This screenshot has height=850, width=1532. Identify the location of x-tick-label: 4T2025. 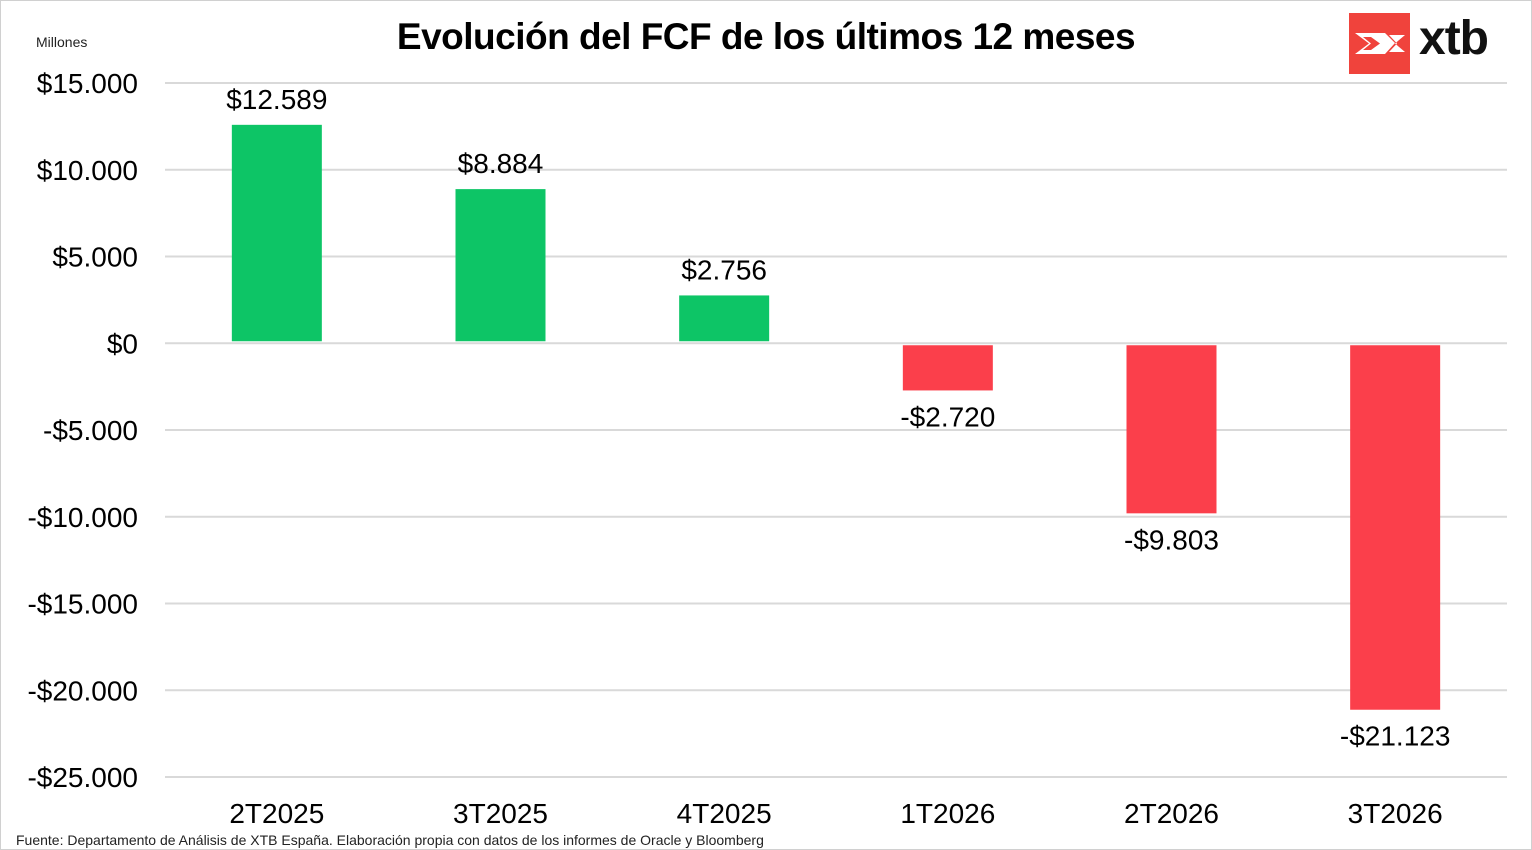
(724, 813).